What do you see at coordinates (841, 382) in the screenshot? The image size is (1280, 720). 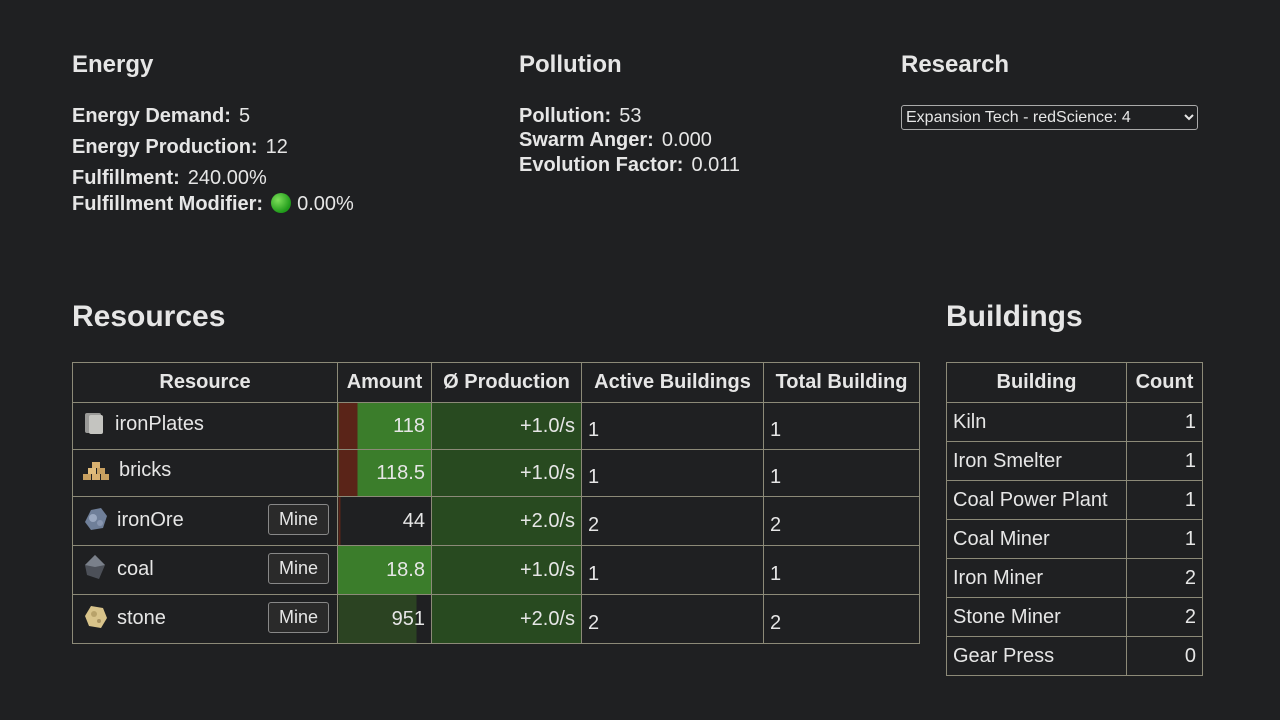 I see `column-header: Total Building` at bounding box center [841, 382].